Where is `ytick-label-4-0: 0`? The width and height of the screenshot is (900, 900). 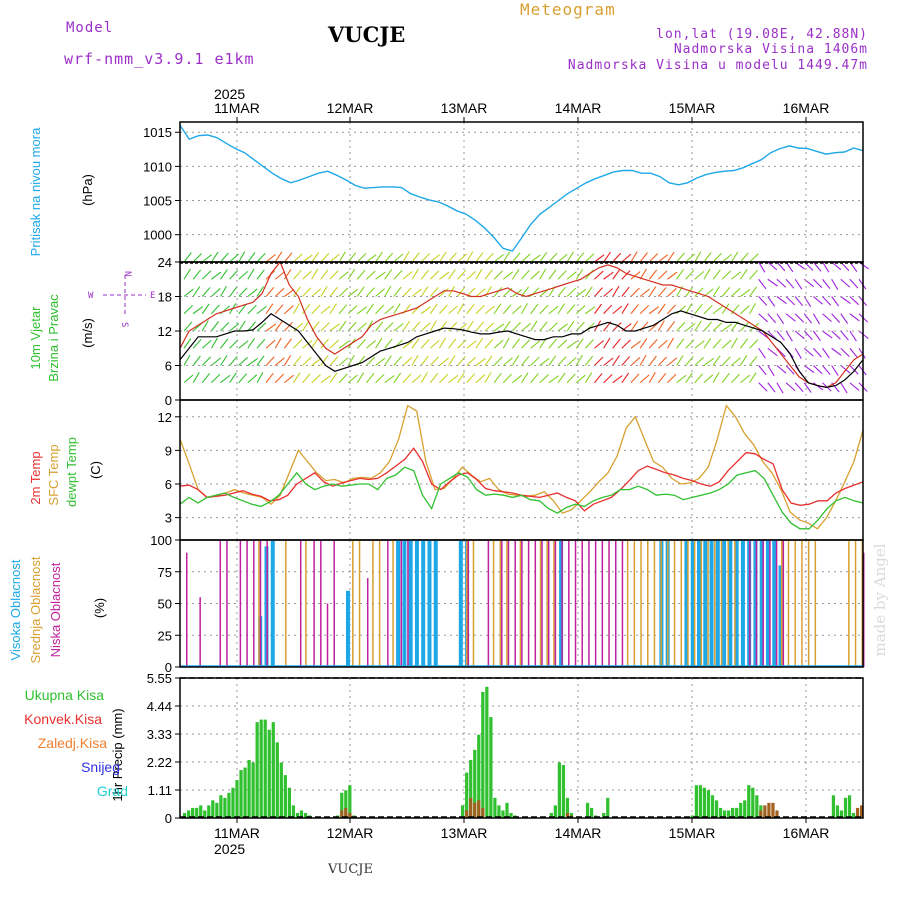
ytick-label-4-0: 0 is located at coordinates (168, 818).